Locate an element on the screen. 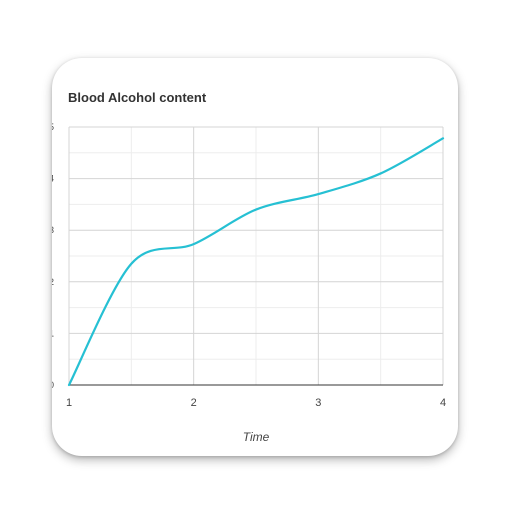 Image resolution: width=512 pixels, height=512 pixels. y-tick-label: 2 is located at coordinates (53, 282).